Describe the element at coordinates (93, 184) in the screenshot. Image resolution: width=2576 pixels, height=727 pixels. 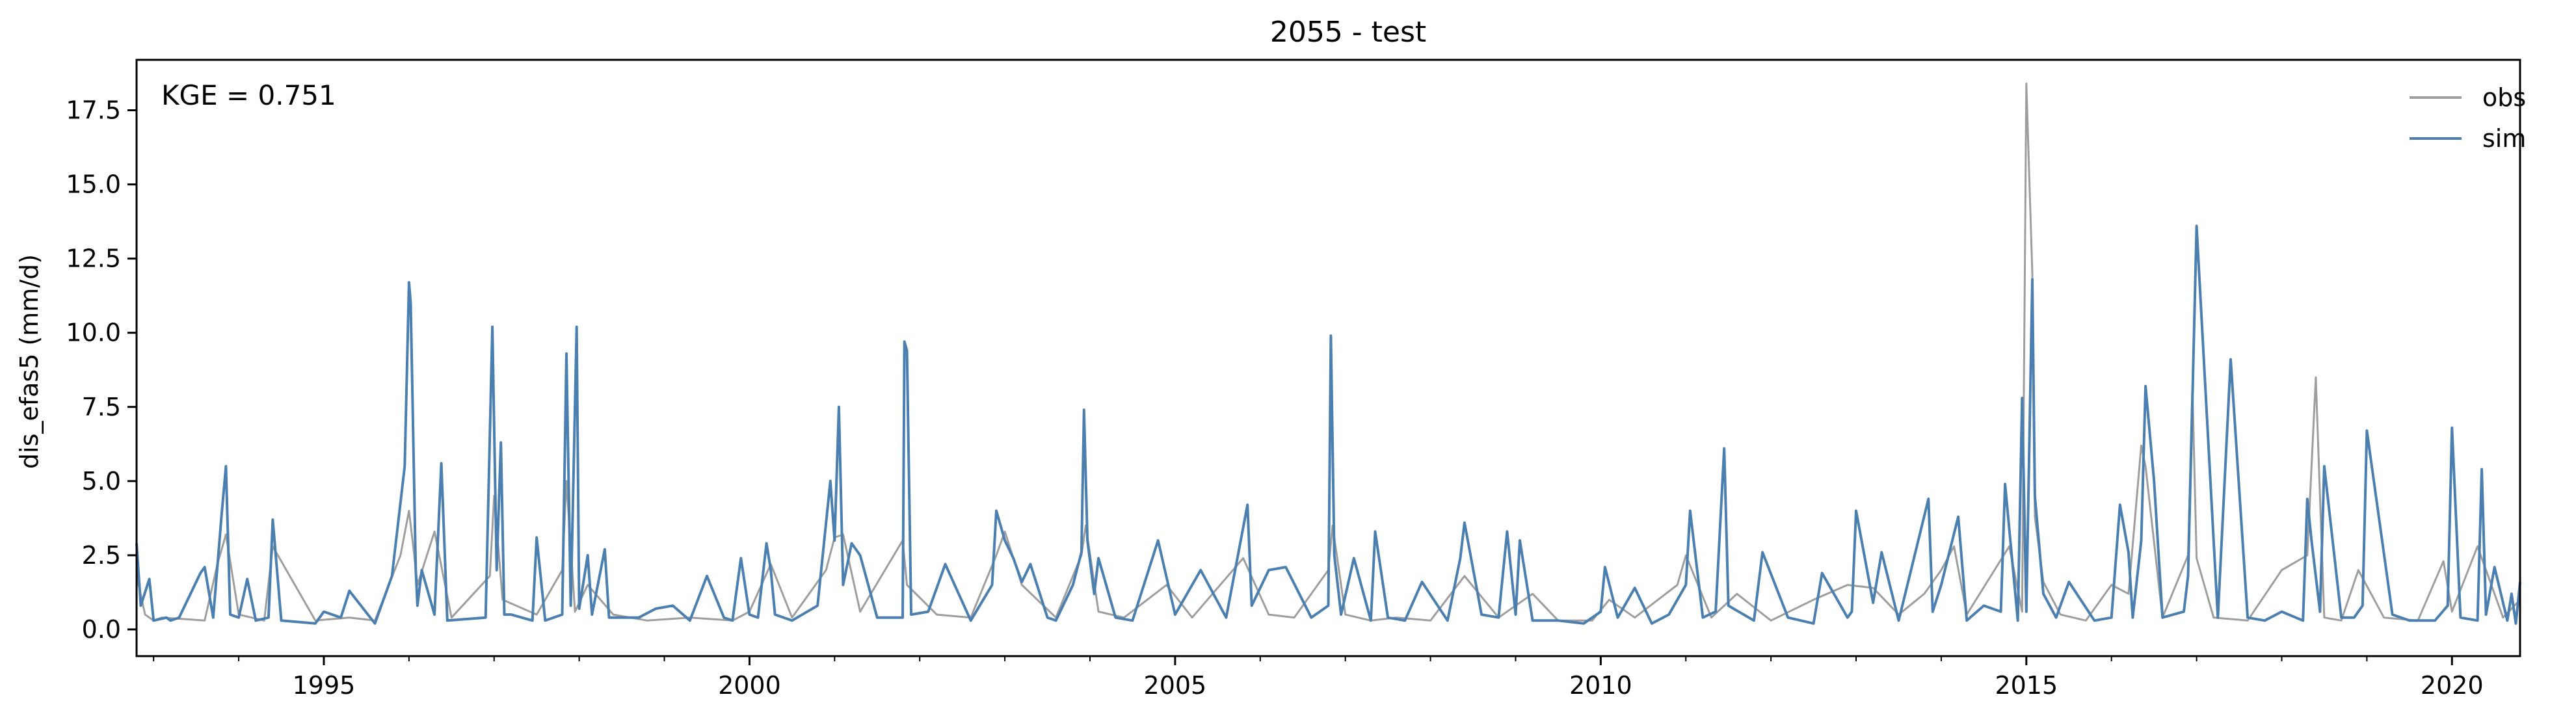
I see `y-tick-label: 15.0` at that location.